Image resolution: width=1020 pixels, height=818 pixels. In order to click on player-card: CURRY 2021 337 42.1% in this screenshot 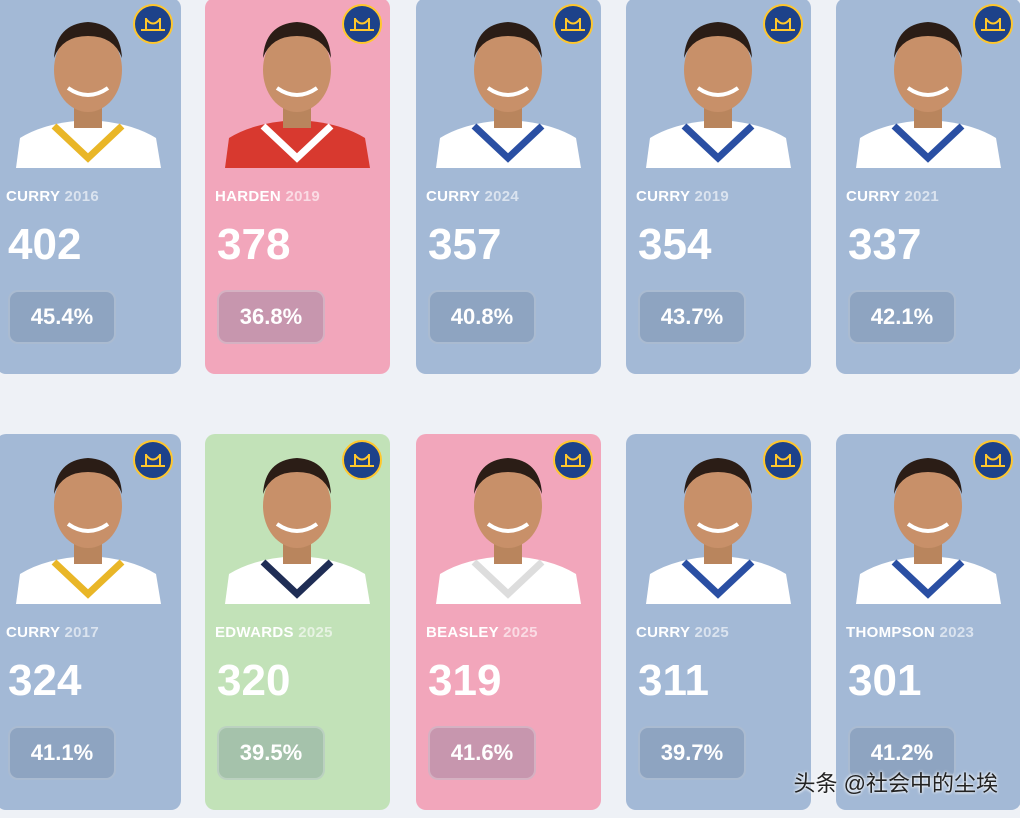, I will do `click(928, 187)`.